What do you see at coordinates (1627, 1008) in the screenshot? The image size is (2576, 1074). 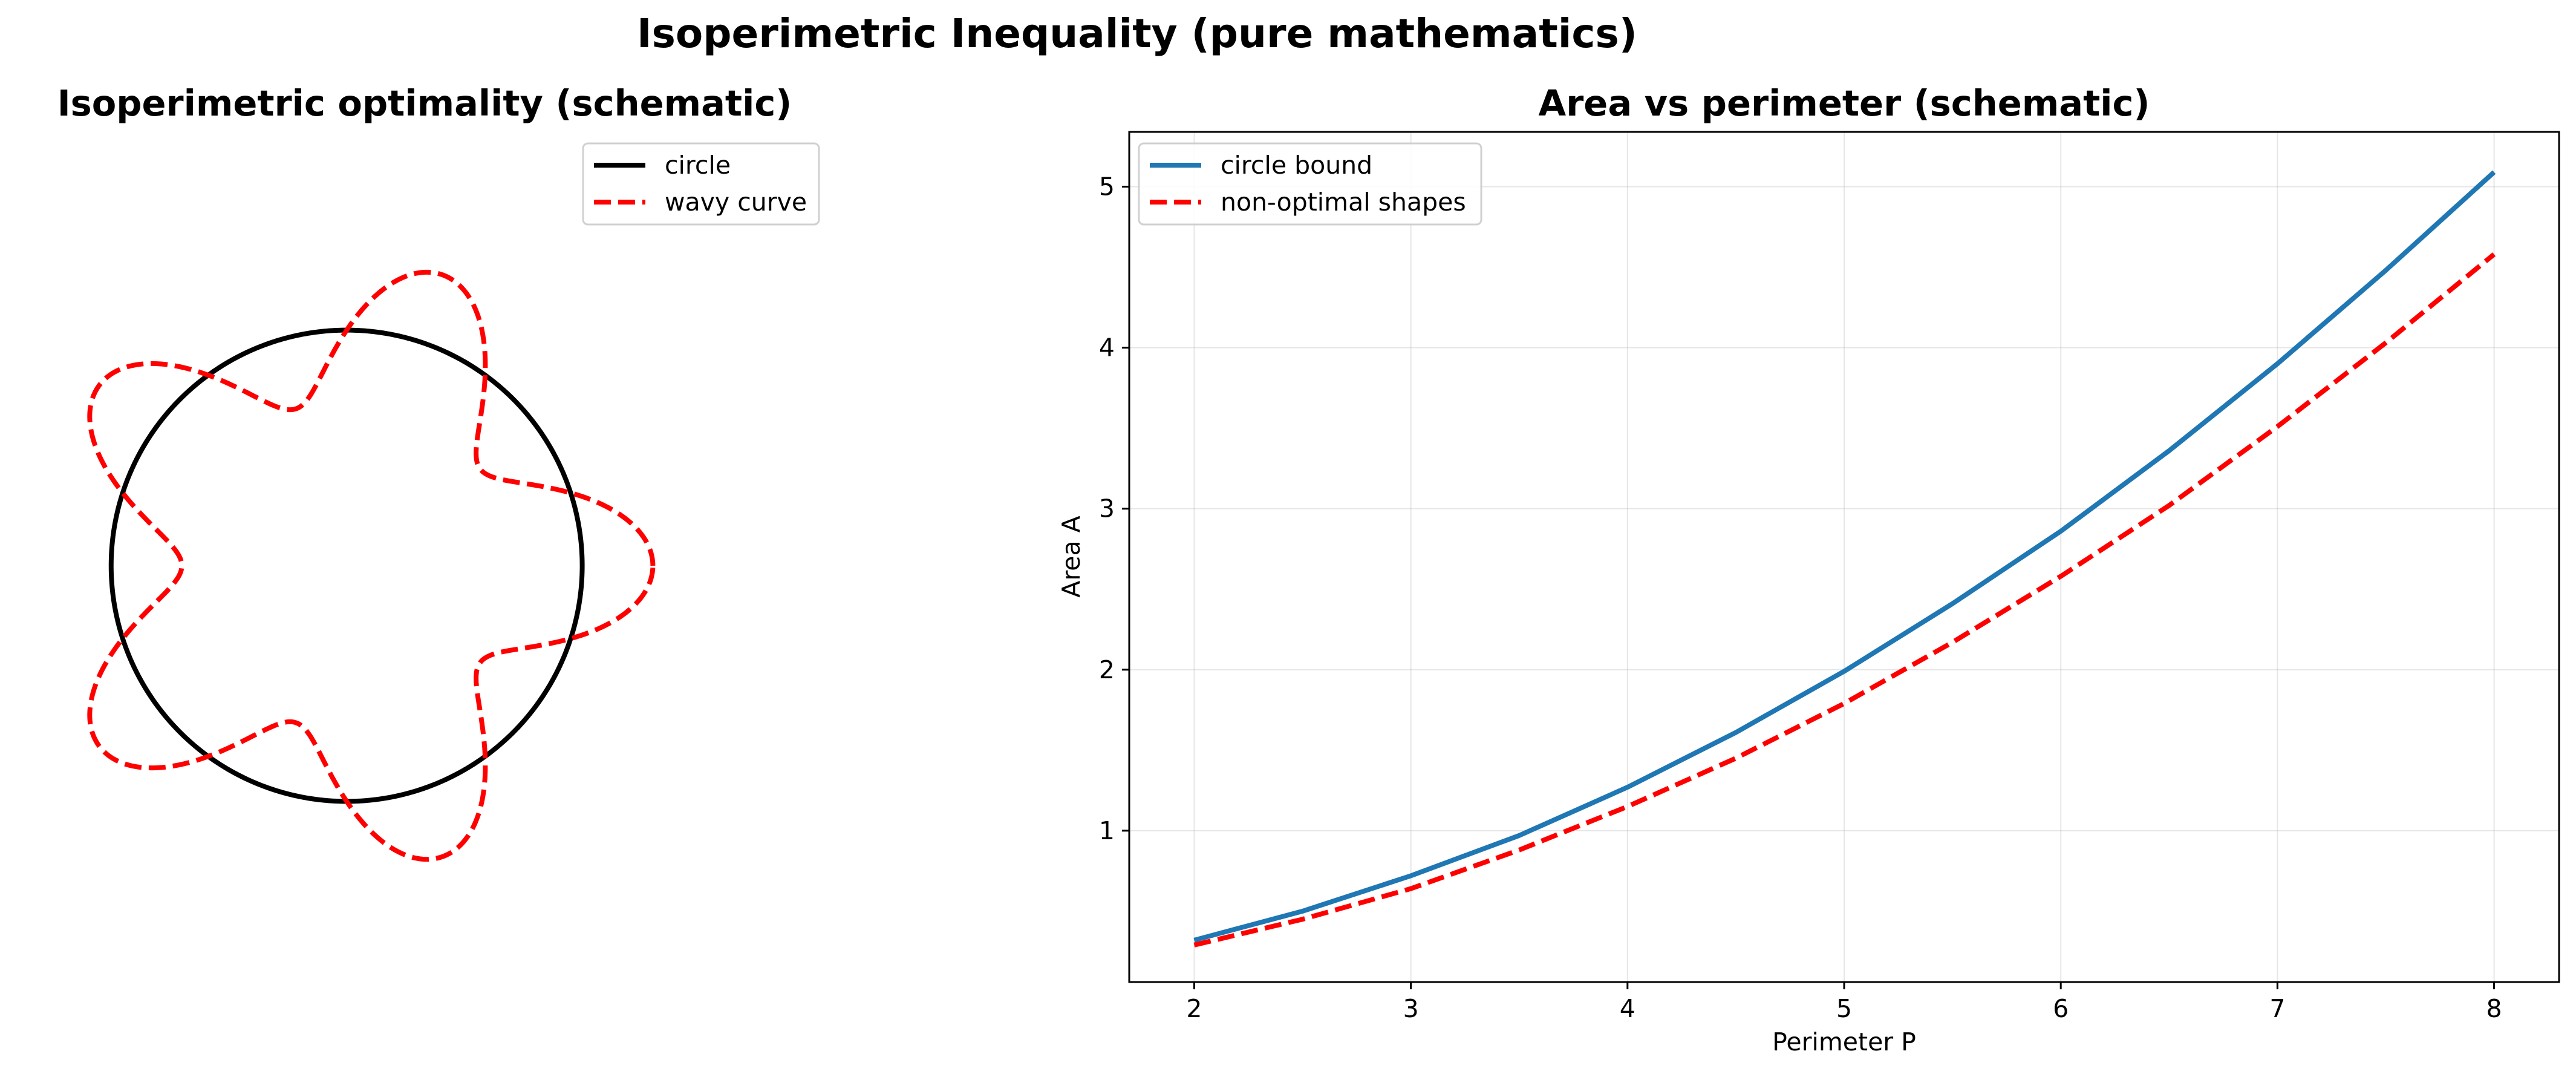 I see `x-tick-label: 4` at bounding box center [1627, 1008].